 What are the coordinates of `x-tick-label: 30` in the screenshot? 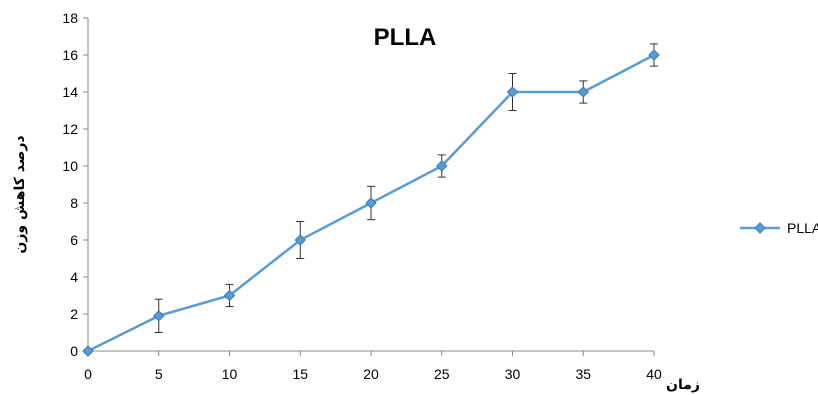 It's located at (513, 374).